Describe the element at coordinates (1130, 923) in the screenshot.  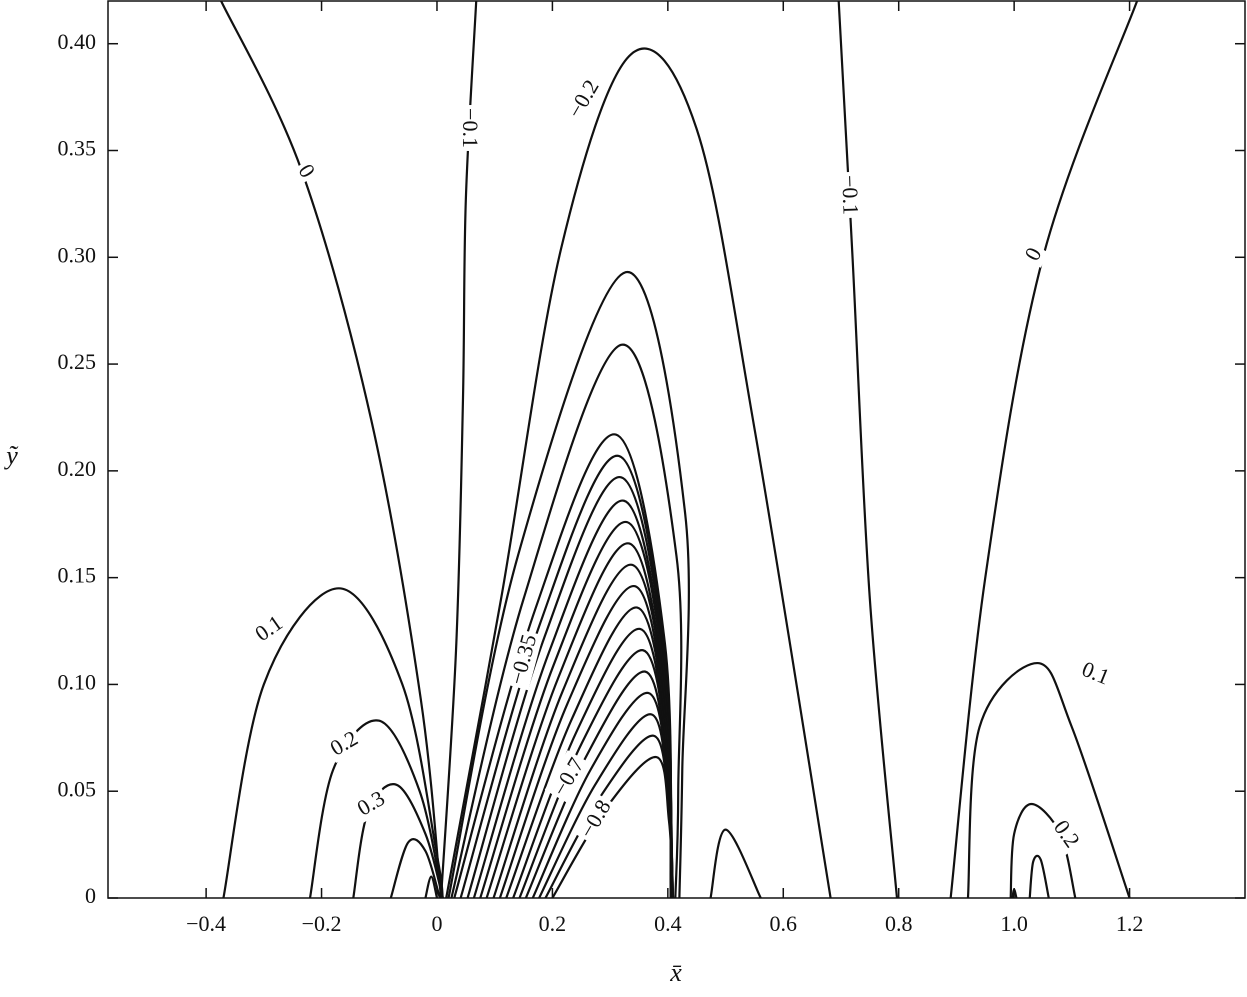
I see `x-tick-label: 1.2` at that location.